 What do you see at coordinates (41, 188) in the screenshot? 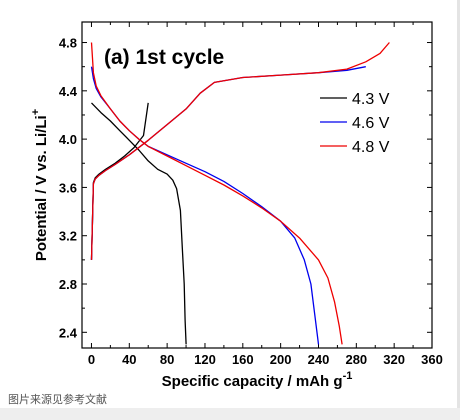
I see `y-axis-label-text: Potential / V vs. Li/Li` at bounding box center [41, 188].